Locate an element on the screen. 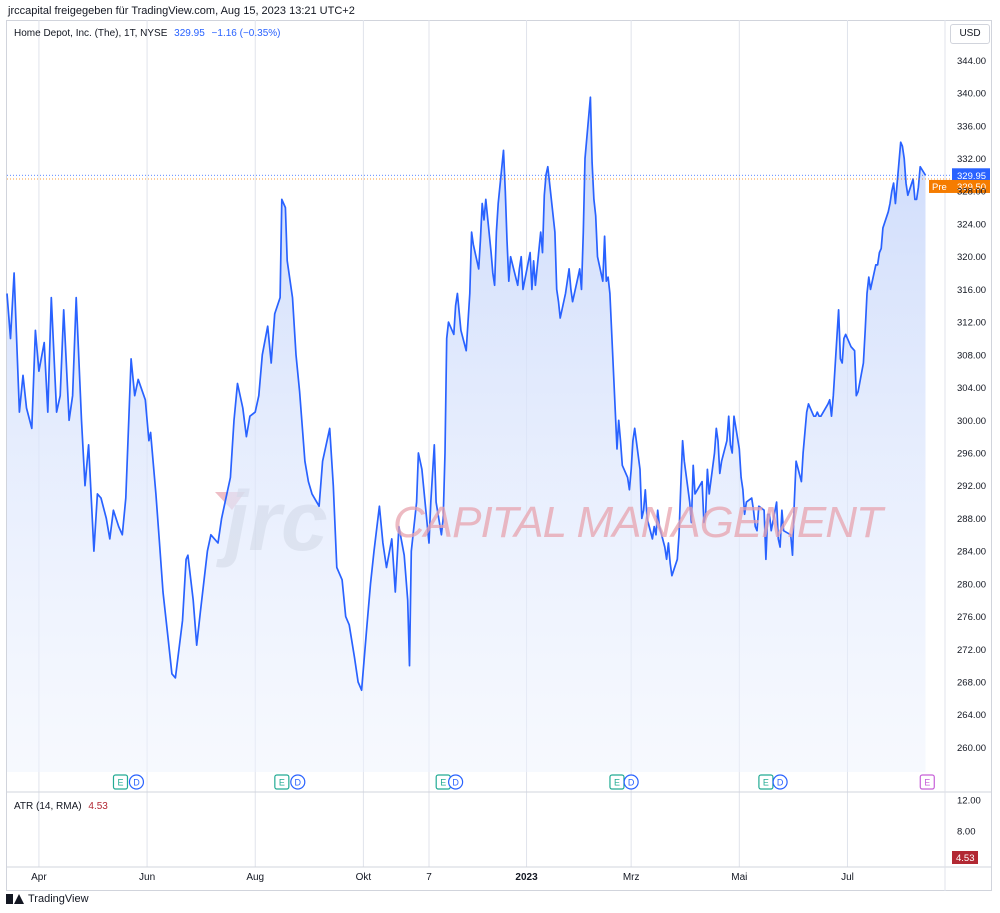  x-tick-label: 7 is located at coordinates (429, 877).